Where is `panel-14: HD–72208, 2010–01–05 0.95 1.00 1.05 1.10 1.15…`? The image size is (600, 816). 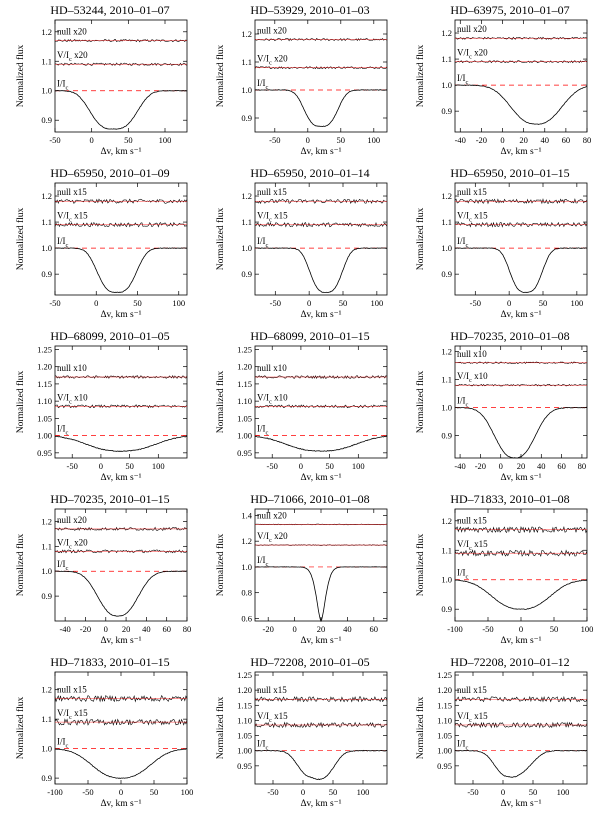
panel-14: HD–72208, 2010–01–05 0.95 1.00 1.05 1.10 1.15… is located at coordinates (301, 732).